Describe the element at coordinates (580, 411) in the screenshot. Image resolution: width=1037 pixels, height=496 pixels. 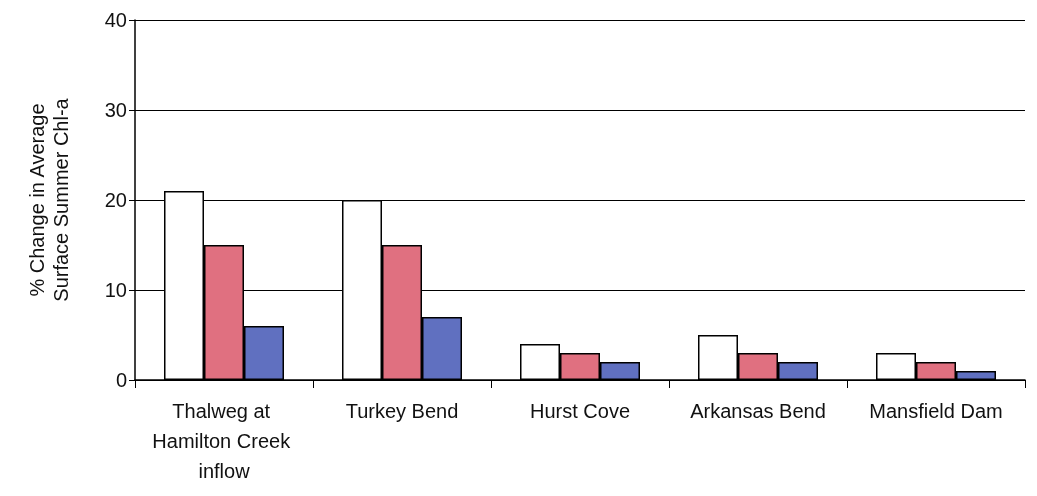
I see `x-tick-label: Hurst Cove` at that location.